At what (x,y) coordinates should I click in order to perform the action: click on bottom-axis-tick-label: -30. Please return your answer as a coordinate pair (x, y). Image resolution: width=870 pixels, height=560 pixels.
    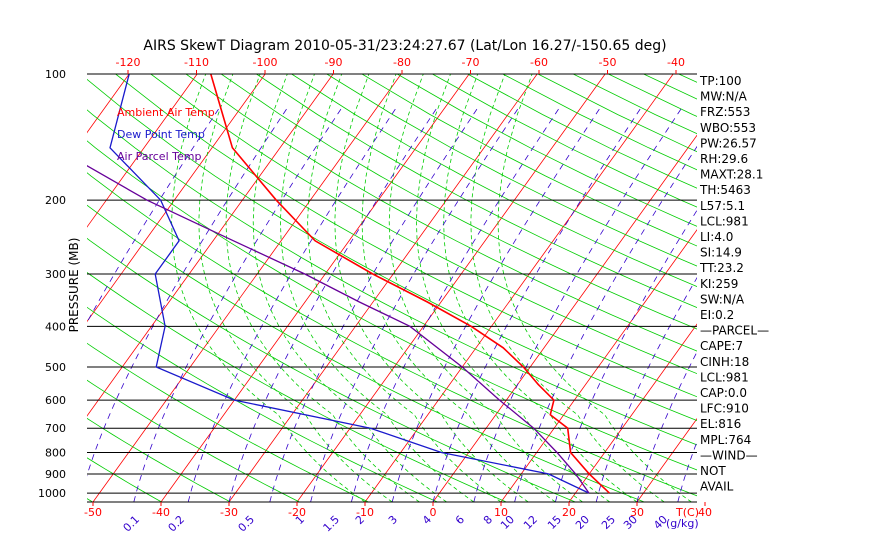
    Looking at the image, I should click on (229, 512).